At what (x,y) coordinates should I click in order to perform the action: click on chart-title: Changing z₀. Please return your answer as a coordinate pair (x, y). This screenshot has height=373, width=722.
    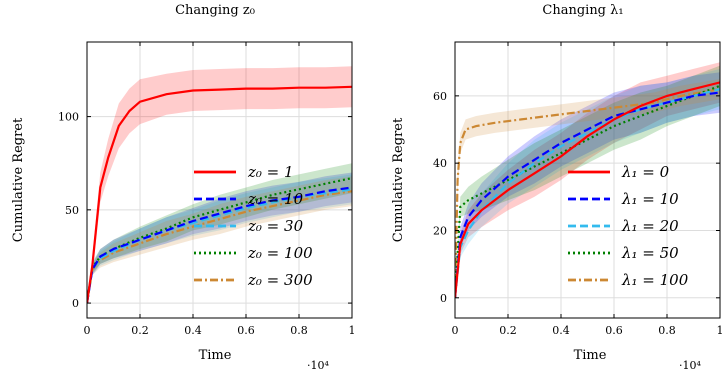
    Looking at the image, I should click on (215, 10).